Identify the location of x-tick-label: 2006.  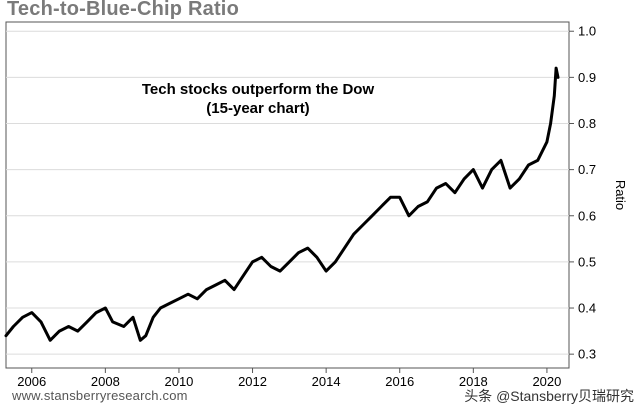
(31, 381).